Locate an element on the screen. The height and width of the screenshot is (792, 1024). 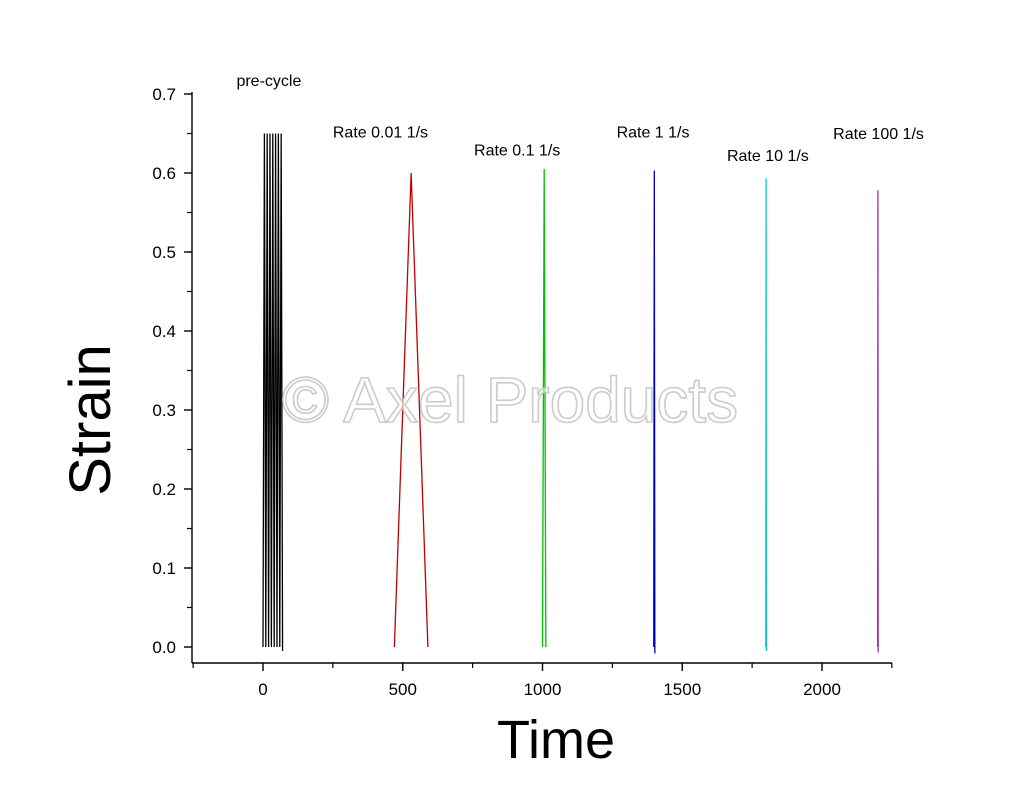
annotation-1: Rate 0.01 1/s is located at coordinates (380, 132).